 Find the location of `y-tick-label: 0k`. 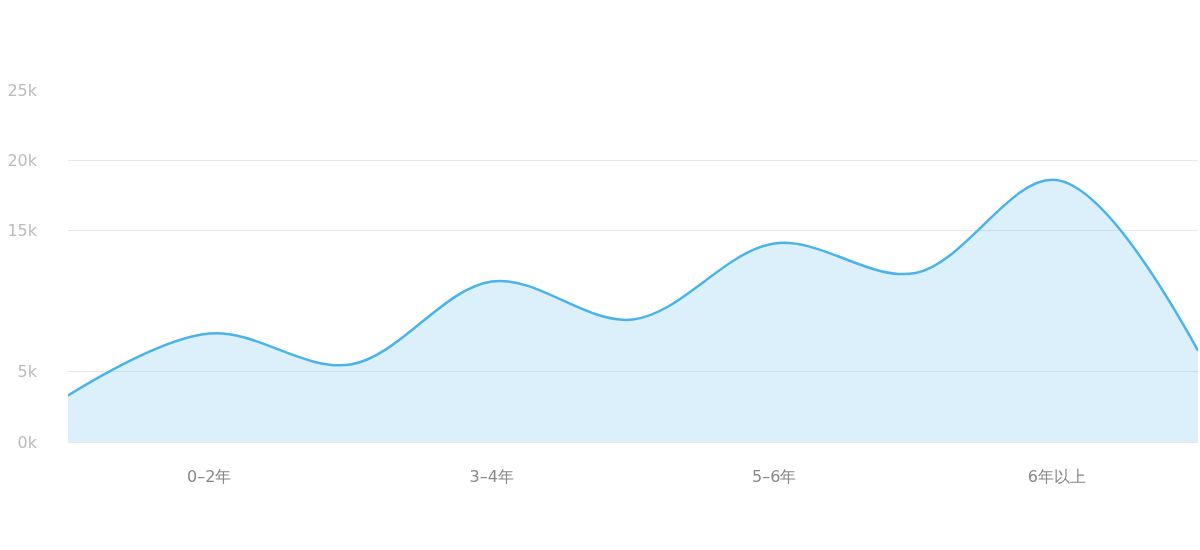

y-tick-label: 0k is located at coordinates (27, 442).